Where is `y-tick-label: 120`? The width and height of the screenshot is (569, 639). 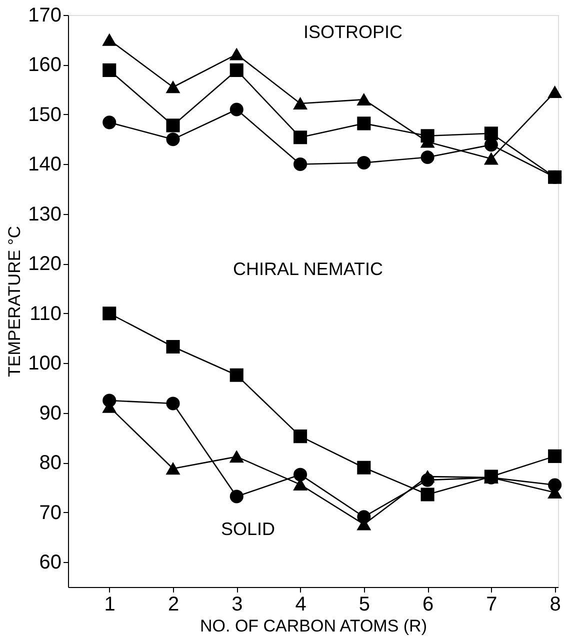
y-tick-label: 120 is located at coordinates (45, 264).